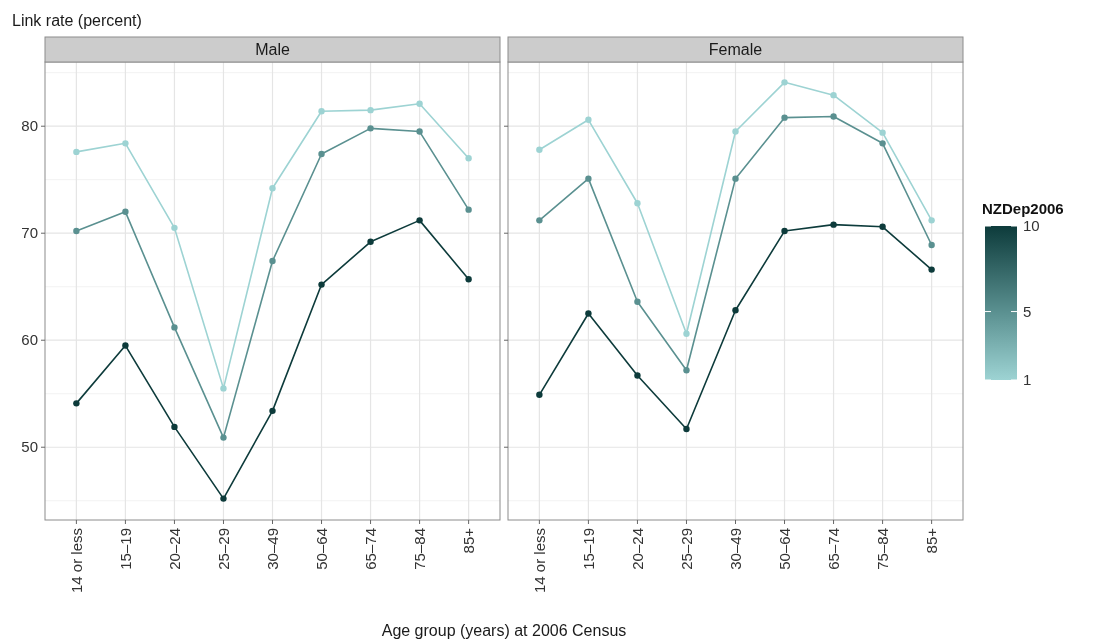 This screenshot has width=1096, height=642. Describe the element at coordinates (1027, 311) in the screenshot. I see `color-bar-label: 5` at that location.